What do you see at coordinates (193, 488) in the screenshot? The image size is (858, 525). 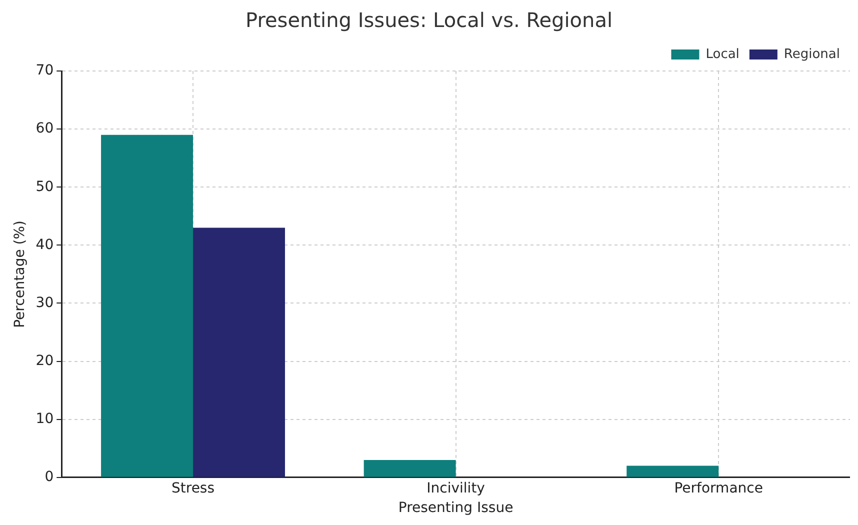 I see `x-tick-label: Stress` at bounding box center [193, 488].